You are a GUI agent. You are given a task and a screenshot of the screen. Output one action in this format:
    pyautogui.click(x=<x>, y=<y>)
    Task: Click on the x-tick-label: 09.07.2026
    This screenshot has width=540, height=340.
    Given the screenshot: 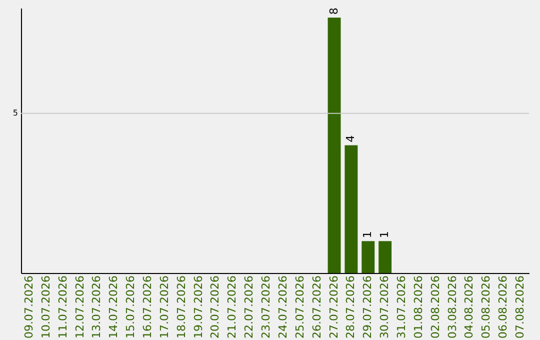 What is the action you would take?
    pyautogui.click(x=29, y=307)
    